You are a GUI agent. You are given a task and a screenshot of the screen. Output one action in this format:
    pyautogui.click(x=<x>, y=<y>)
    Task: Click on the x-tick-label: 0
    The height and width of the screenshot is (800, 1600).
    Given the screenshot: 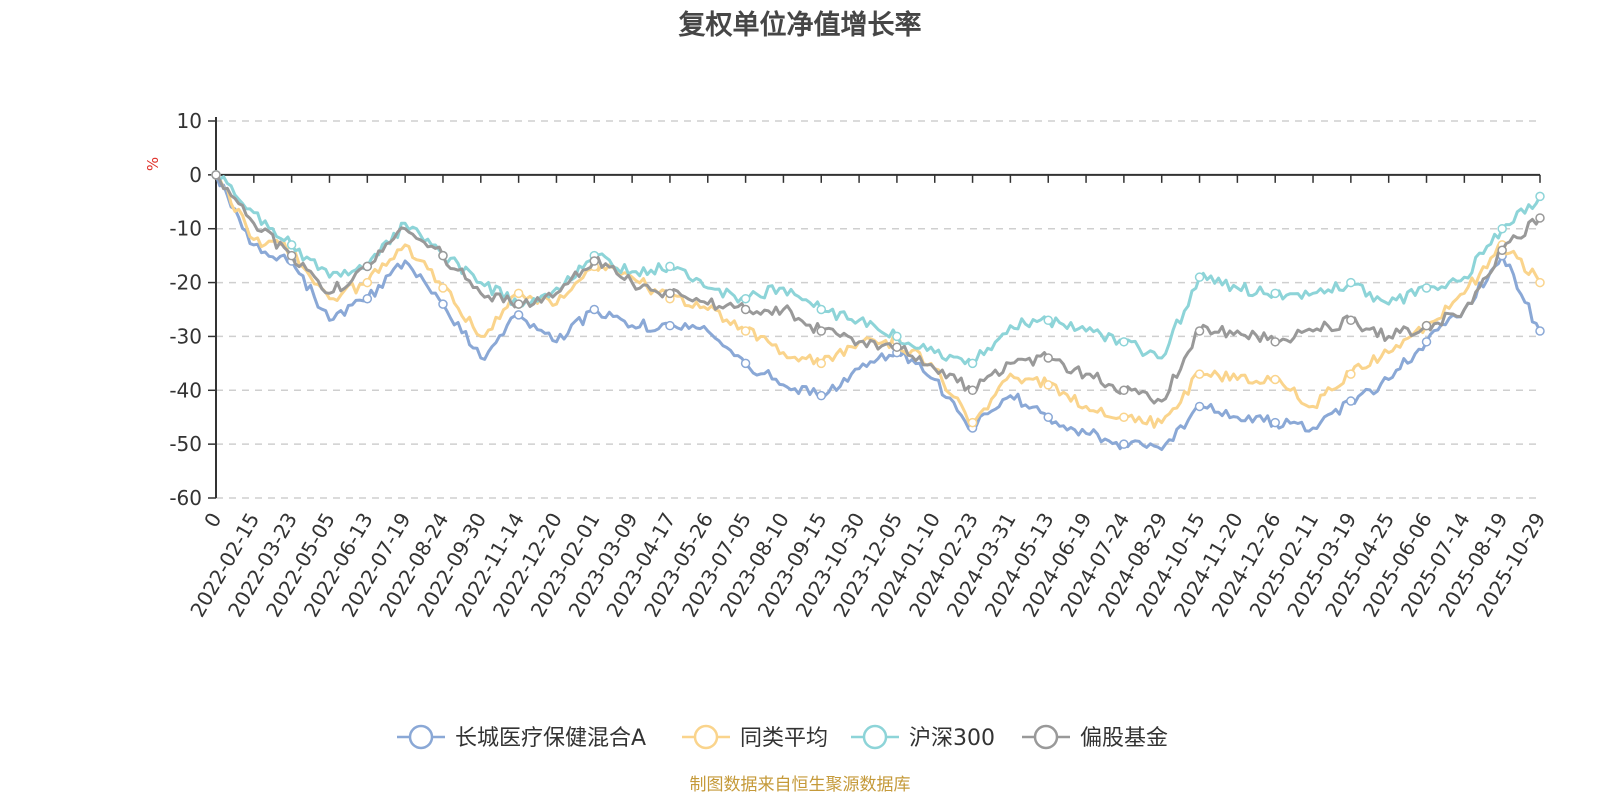 What is the action you would take?
    pyautogui.click(x=212, y=520)
    